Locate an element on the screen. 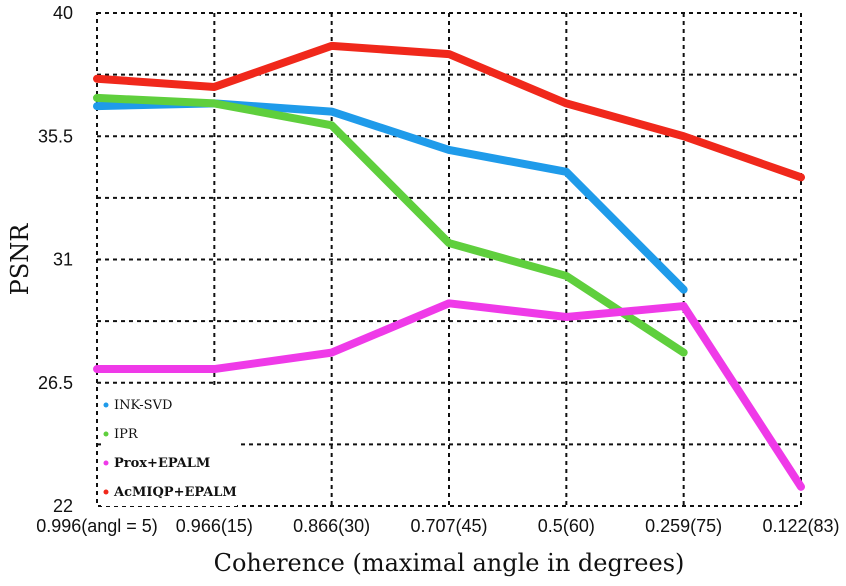  legend-label: IPR is located at coordinates (126, 434).